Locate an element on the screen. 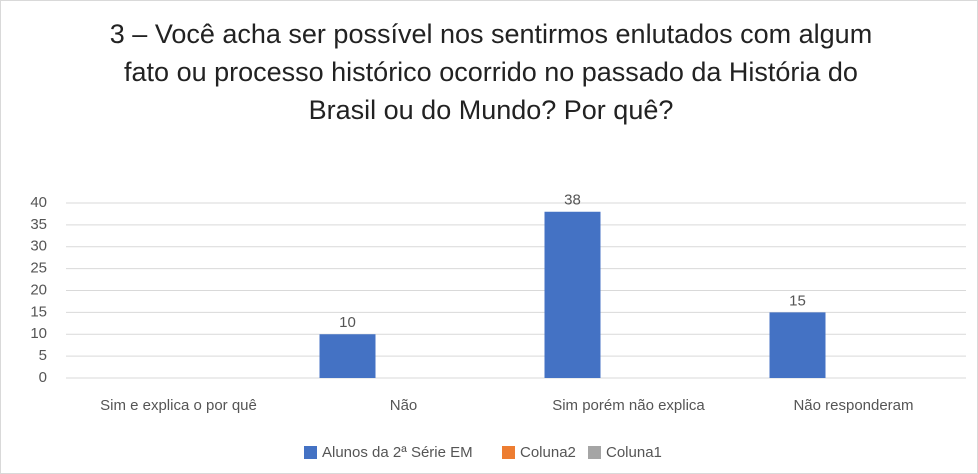  y-tick-label: 25 is located at coordinates (38, 268).